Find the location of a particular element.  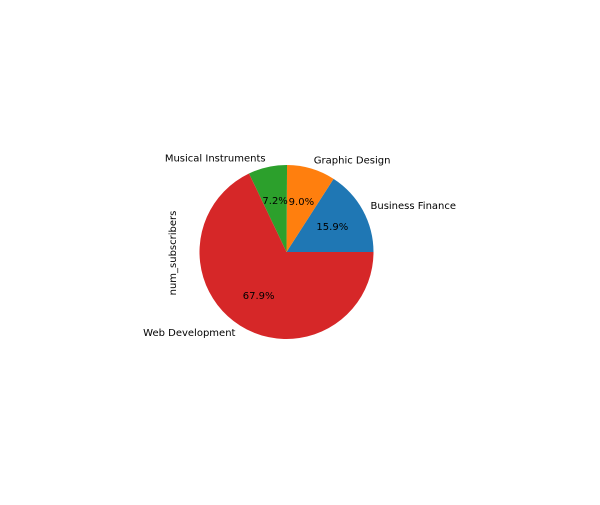

slice-label-musical-instruments: Musical Instruments is located at coordinates (215, 159).